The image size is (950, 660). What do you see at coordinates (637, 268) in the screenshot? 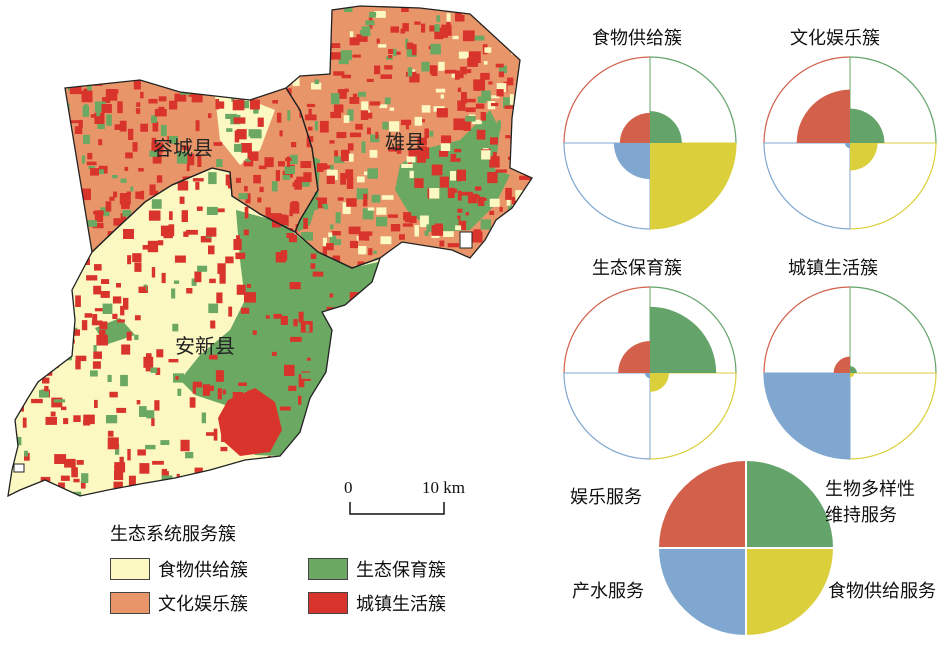
I see `rose-title-eco: 生态保育簇` at bounding box center [637, 268].